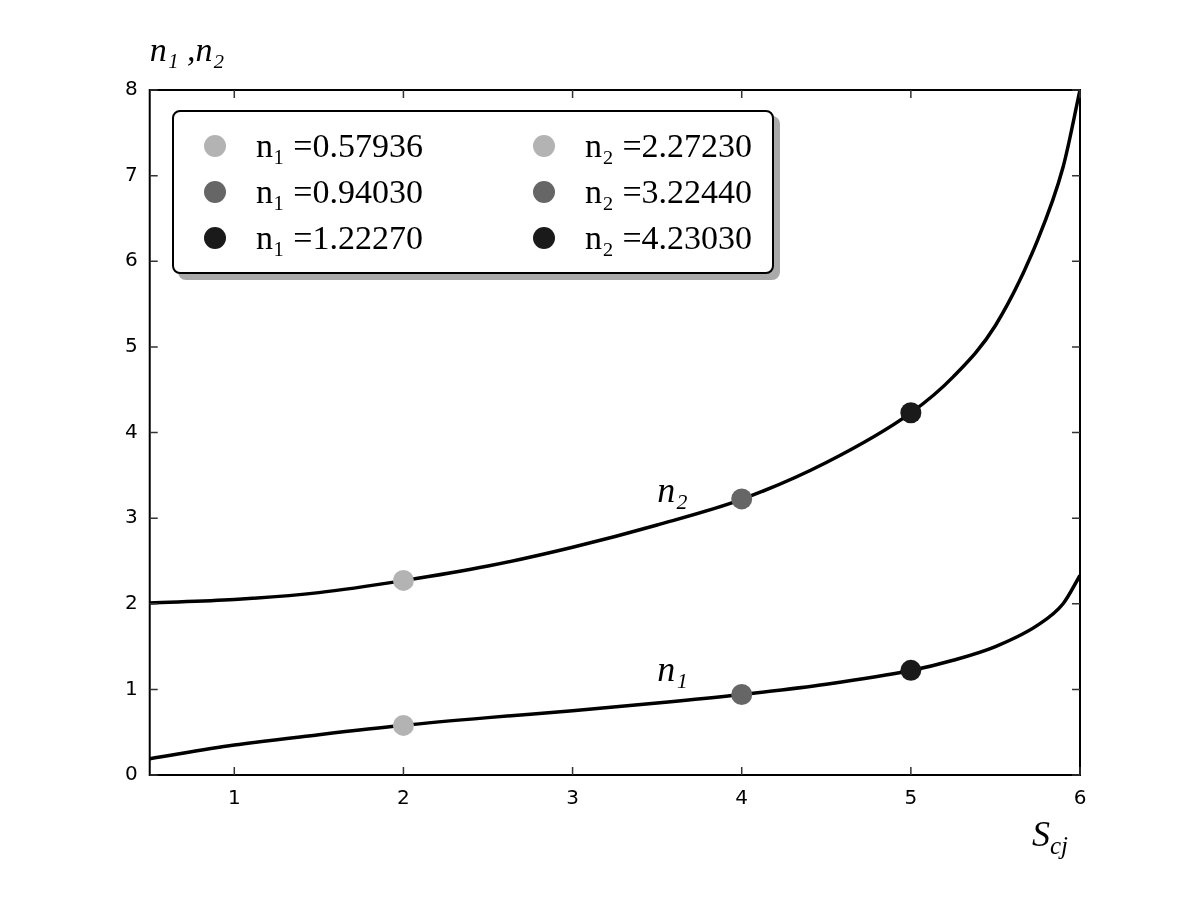  I want to click on legend-label: n₁ =0.57936, so click(340, 146).